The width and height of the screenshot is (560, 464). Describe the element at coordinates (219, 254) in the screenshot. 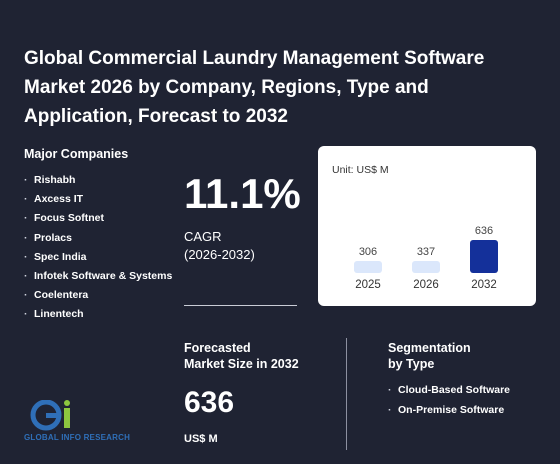

I see `cagr-period: (2026-2032)` at that location.